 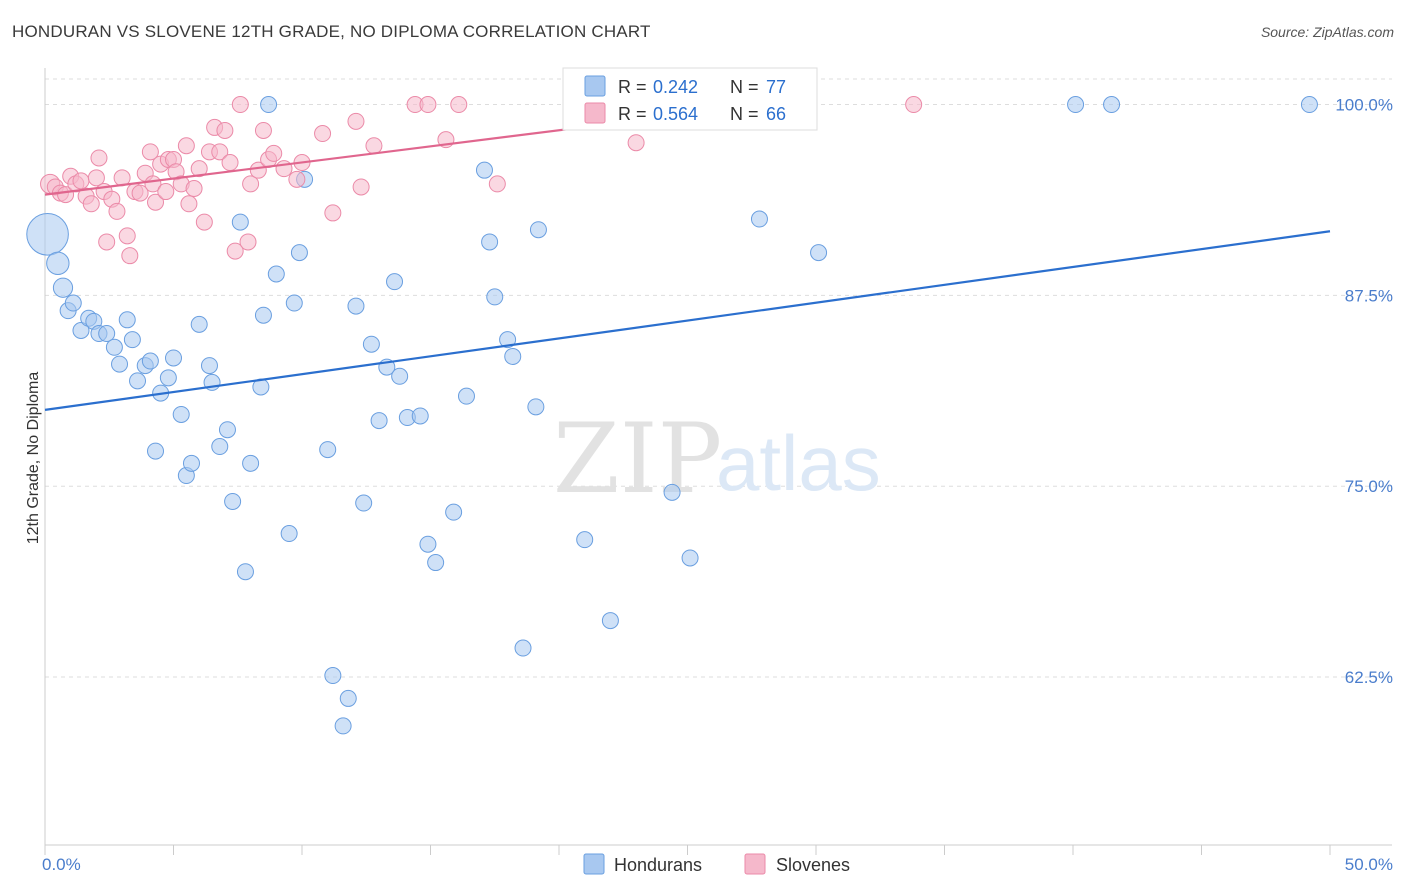 What do you see at coordinates (632, 114) in the screenshot?
I see `legend-r-label-pink: R =` at bounding box center [632, 114].